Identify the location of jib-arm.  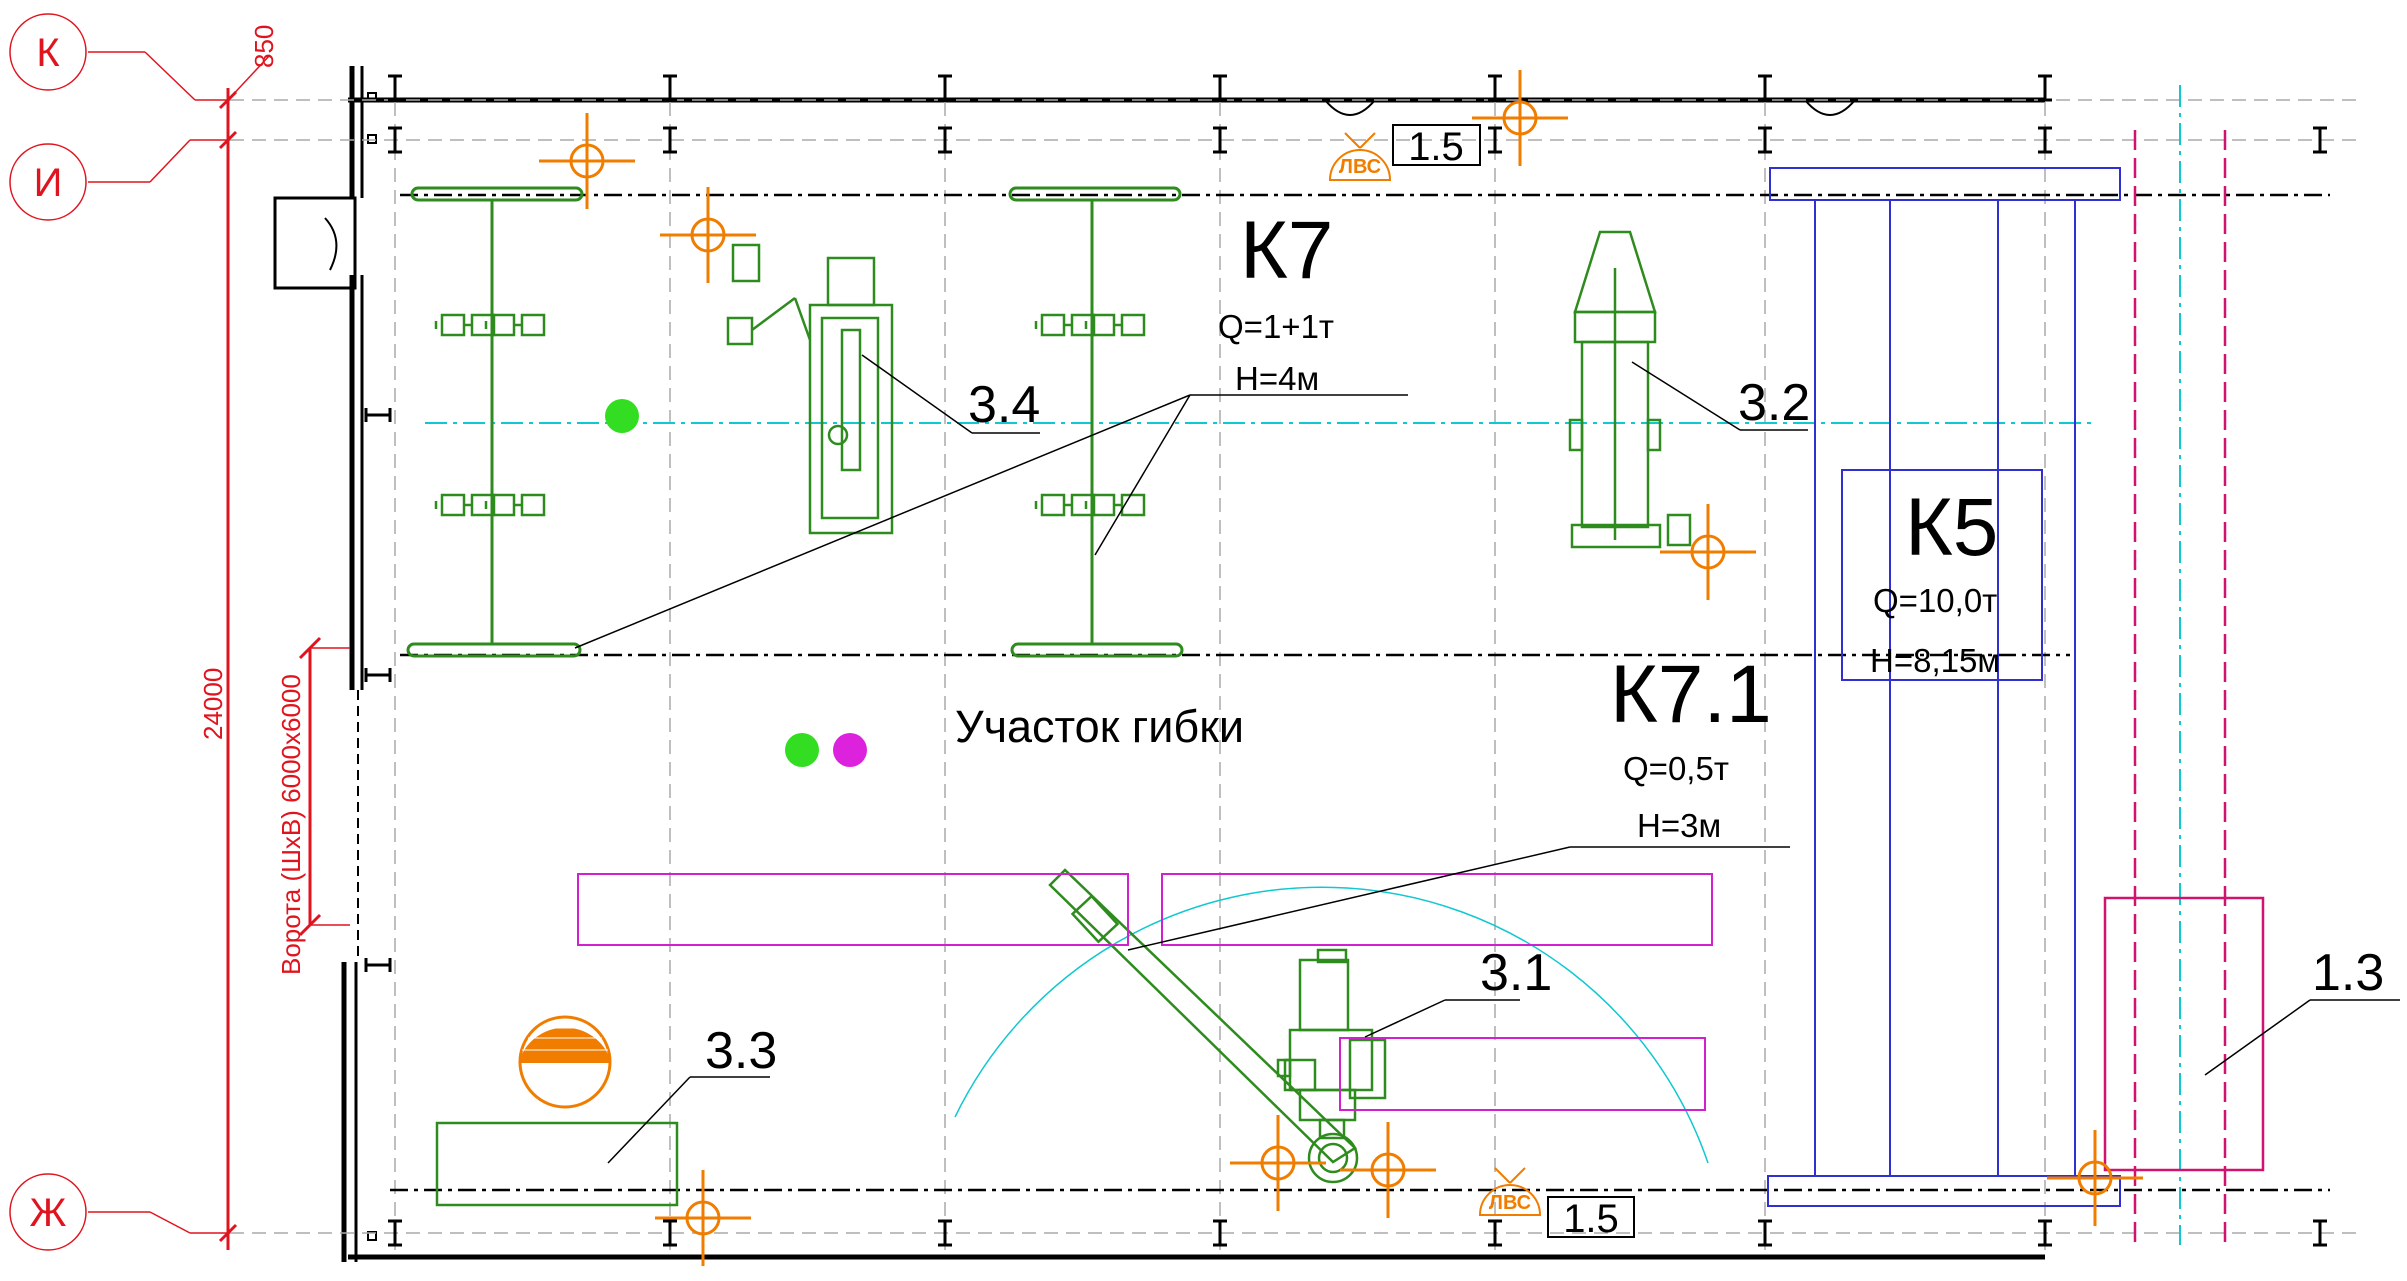
(1203, 1026).